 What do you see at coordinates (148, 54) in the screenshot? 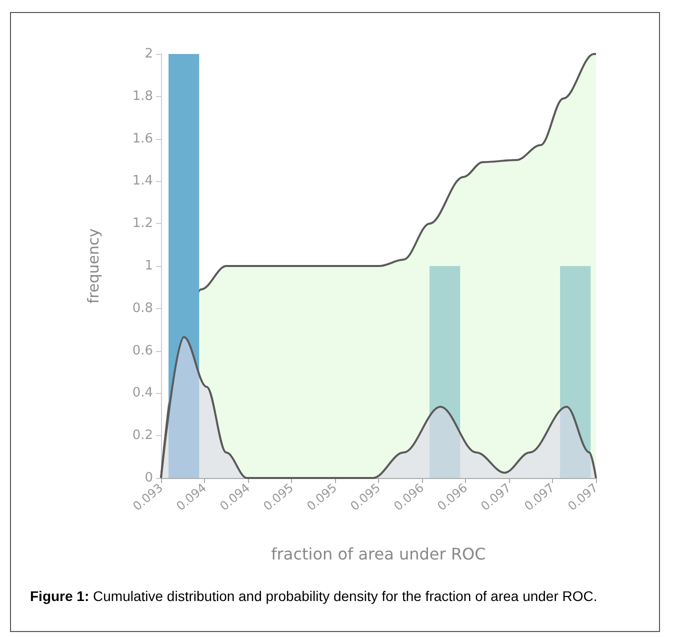
I see `y-tick-label: 2` at bounding box center [148, 54].